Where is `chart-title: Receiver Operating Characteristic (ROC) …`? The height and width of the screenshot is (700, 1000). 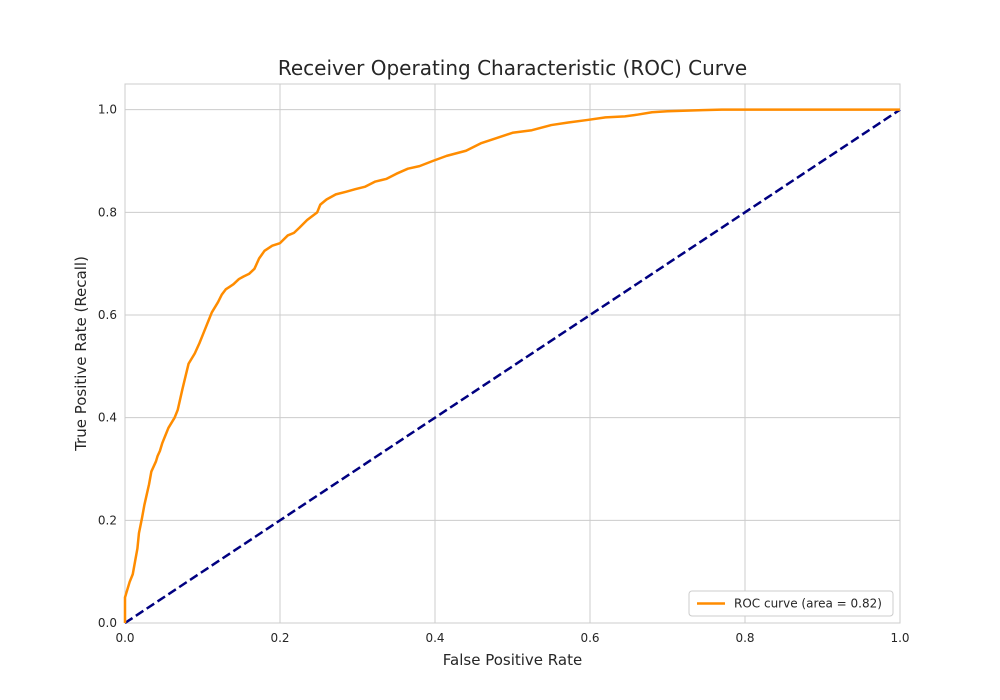 chart-title: Receiver Operating Characteristic (ROC) … is located at coordinates (512, 68).